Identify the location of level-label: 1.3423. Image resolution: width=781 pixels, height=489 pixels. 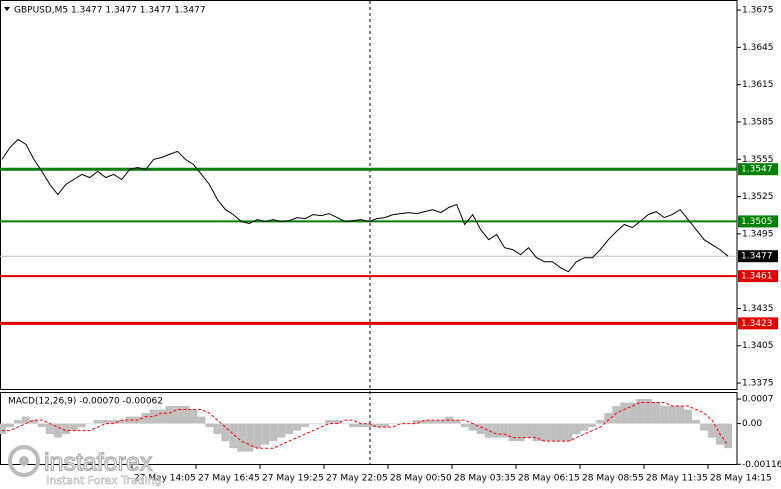
(757, 324).